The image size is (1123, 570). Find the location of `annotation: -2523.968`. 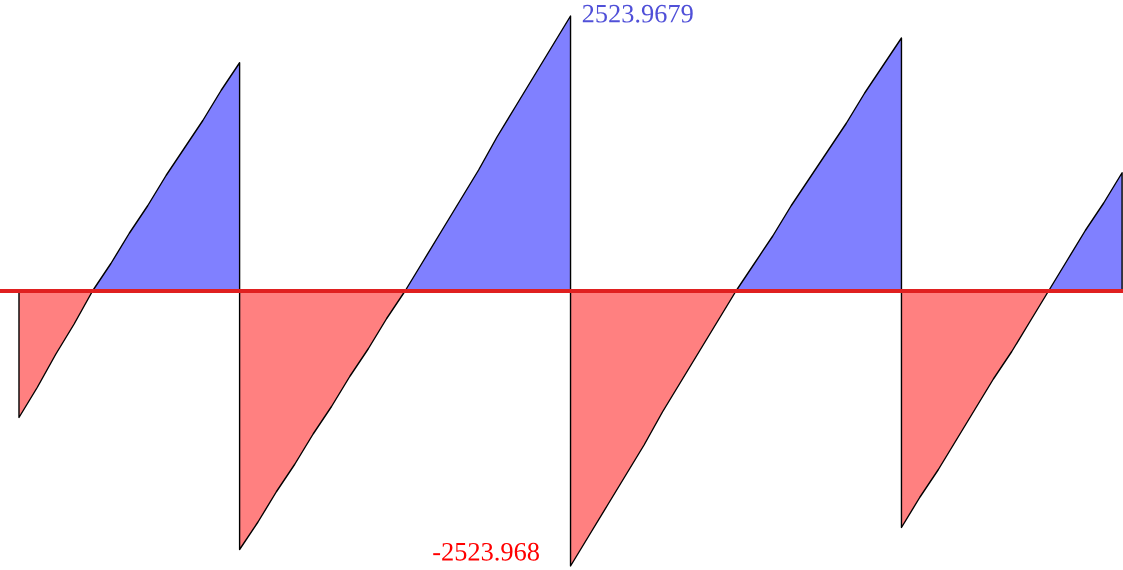

annotation: -2523.968 is located at coordinates (486, 551).